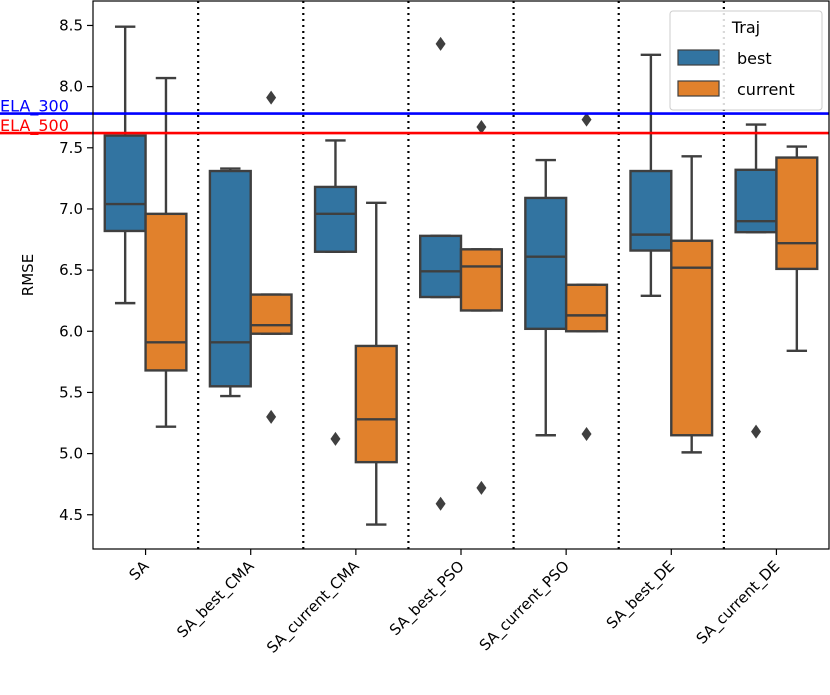  I want to click on x-tick-label: SA_best_DE, so click(641, 595).